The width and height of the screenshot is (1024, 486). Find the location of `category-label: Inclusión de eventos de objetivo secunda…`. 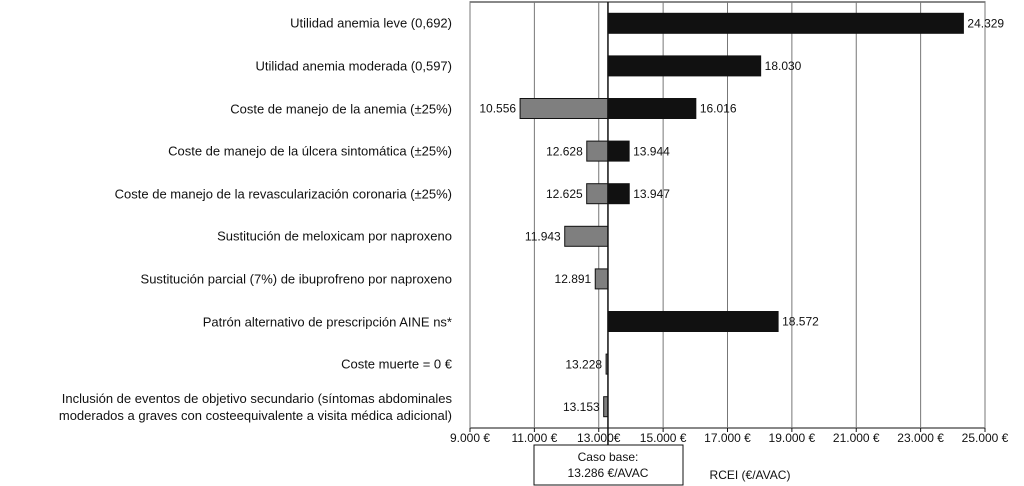

category-label: Inclusión de eventos de objetivo secunda… is located at coordinates (255, 406).